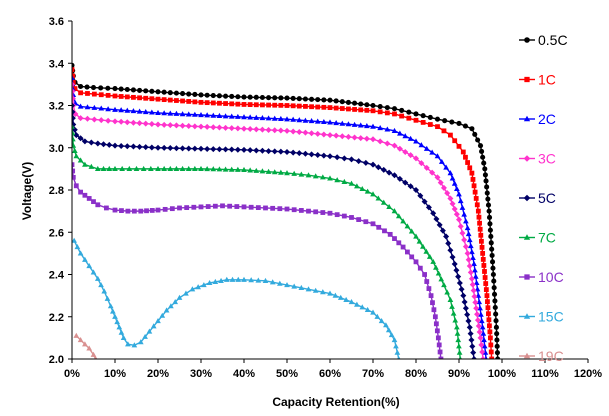 The width and height of the screenshot is (609, 416). What do you see at coordinates (551, 356) in the screenshot?
I see `legend-label: 19C` at bounding box center [551, 356].